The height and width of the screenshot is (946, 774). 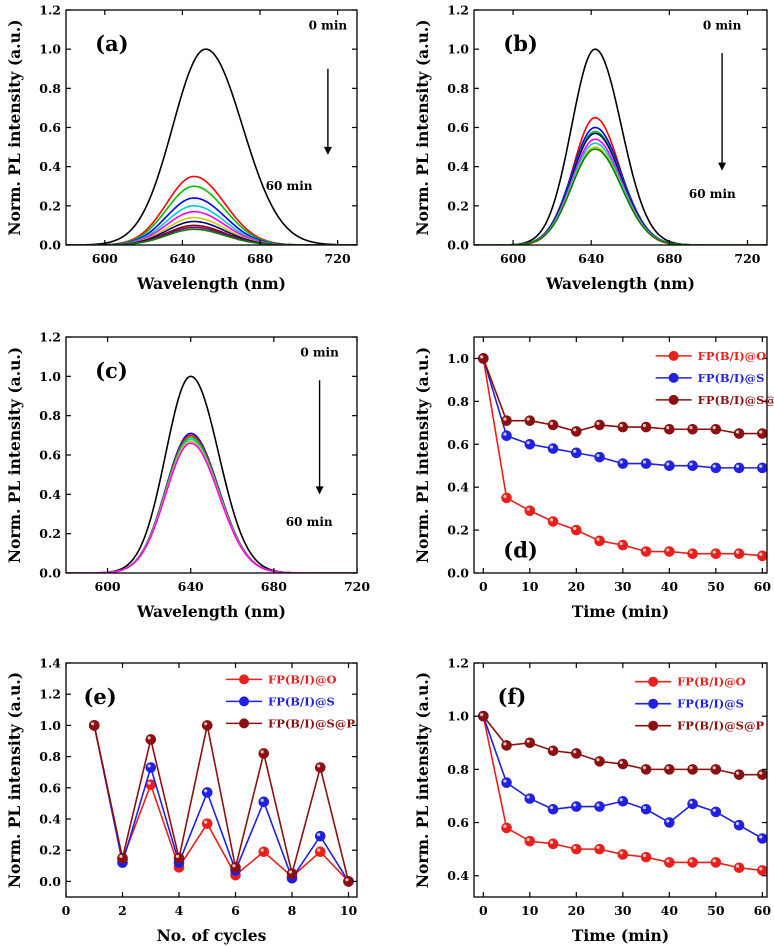 What do you see at coordinates (483, 910) in the screenshot?
I see `x-tick-label: 0` at bounding box center [483, 910].